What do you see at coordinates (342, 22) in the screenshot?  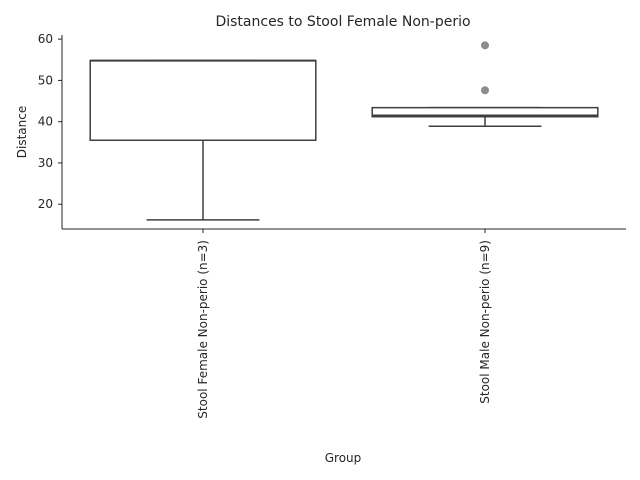 I see `chart-title: Distances to Stool Female Non-perio` at bounding box center [342, 22].